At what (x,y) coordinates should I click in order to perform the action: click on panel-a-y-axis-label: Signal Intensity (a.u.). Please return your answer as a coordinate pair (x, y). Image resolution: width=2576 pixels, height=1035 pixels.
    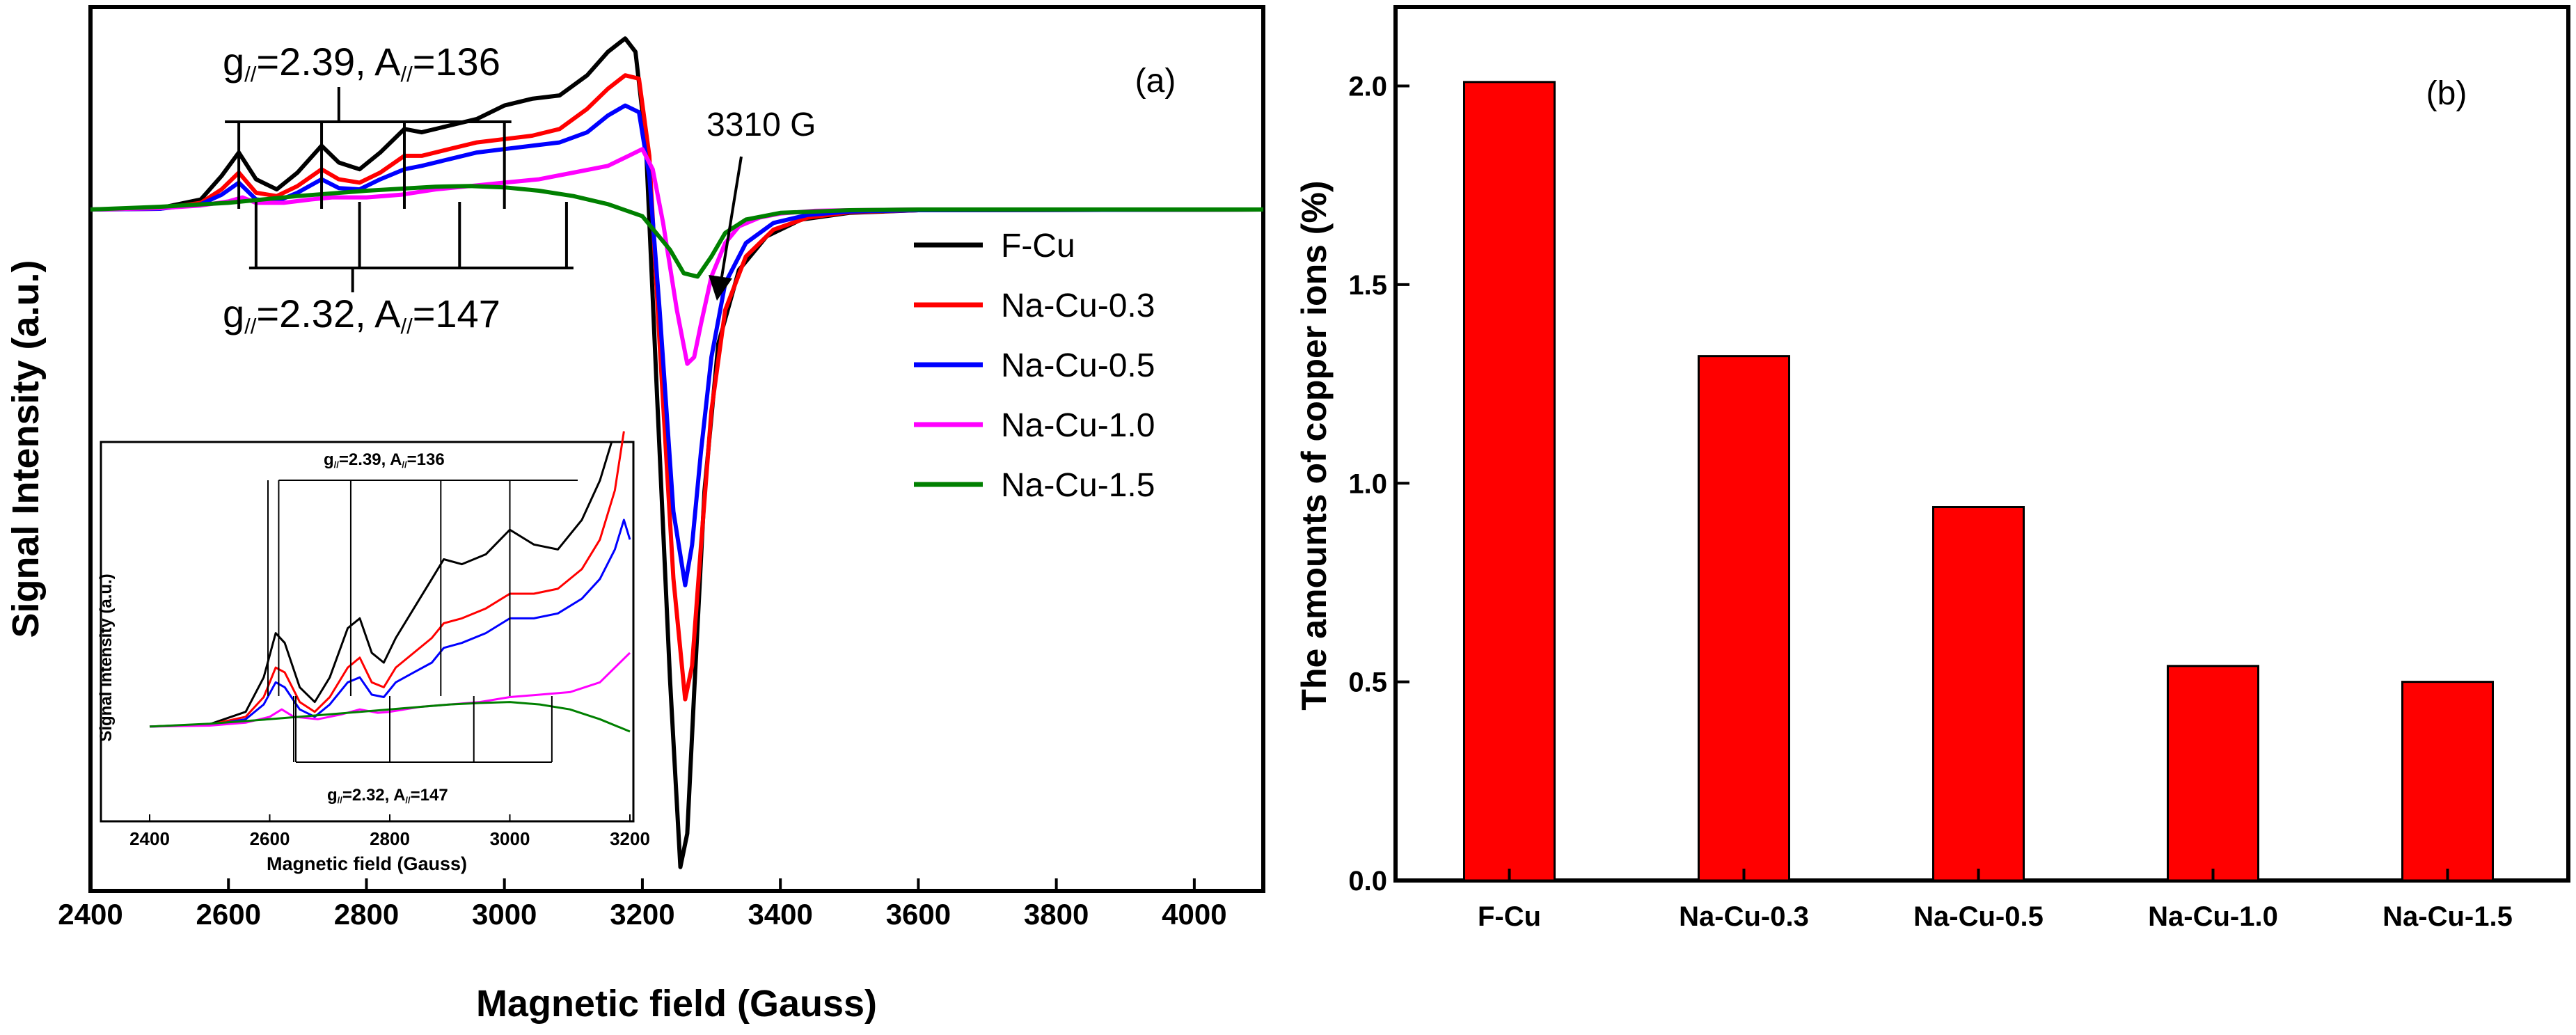
    Looking at the image, I should click on (26, 449).